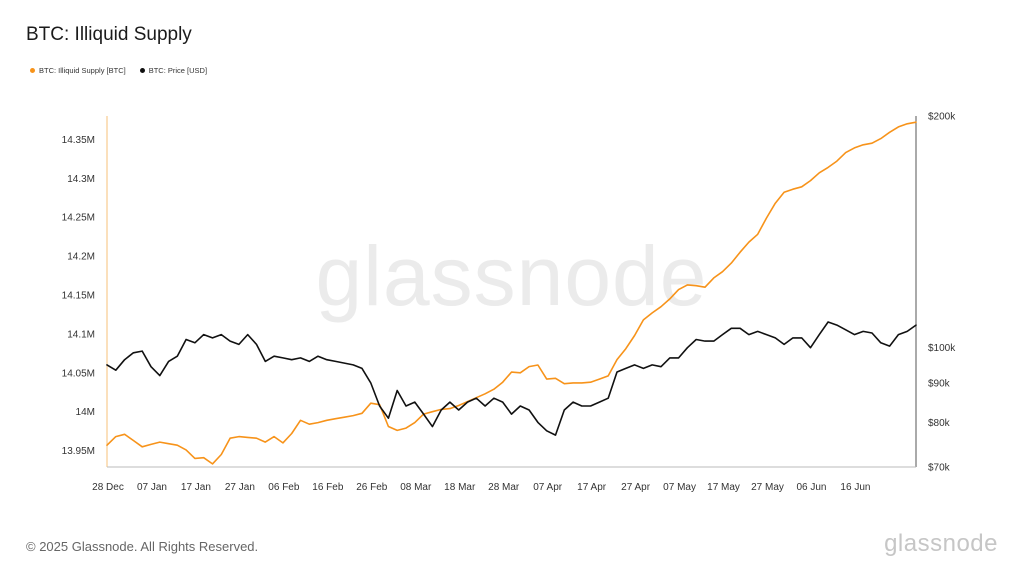 The width and height of the screenshot is (1024, 576). What do you see at coordinates (78, 451) in the screenshot?
I see `left-tick-label: 13.95M` at bounding box center [78, 451].